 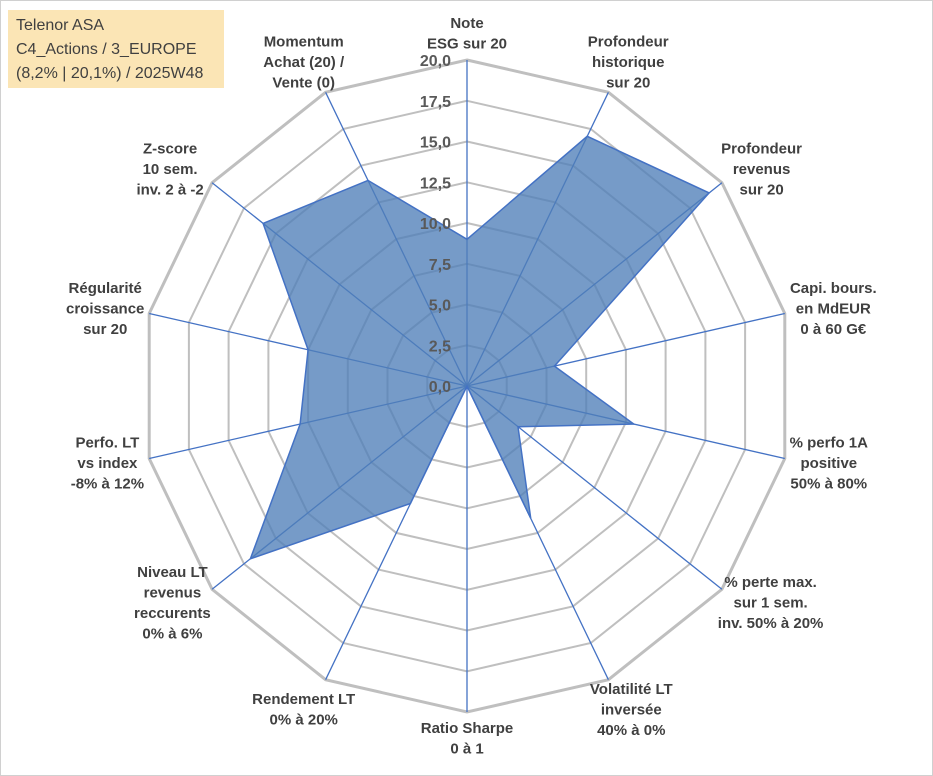 I want to click on tick-label: 5,0, so click(x=440, y=306).